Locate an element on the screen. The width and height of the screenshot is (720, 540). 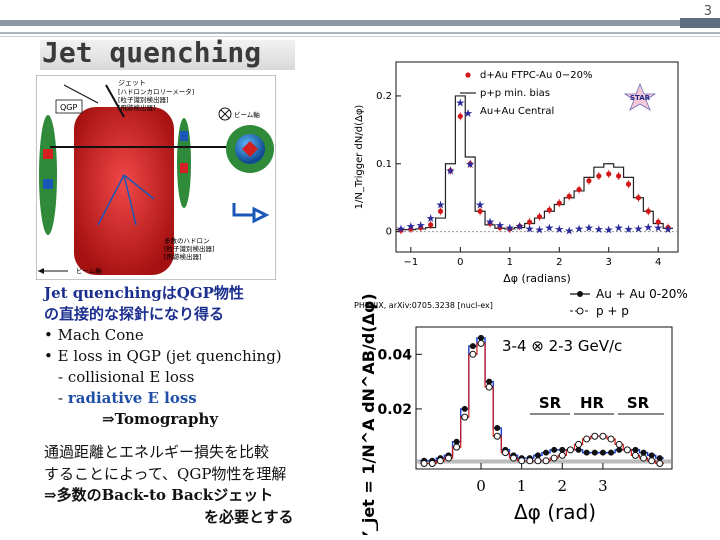
jp-line-4: を必要とする is located at coordinates (249, 516).